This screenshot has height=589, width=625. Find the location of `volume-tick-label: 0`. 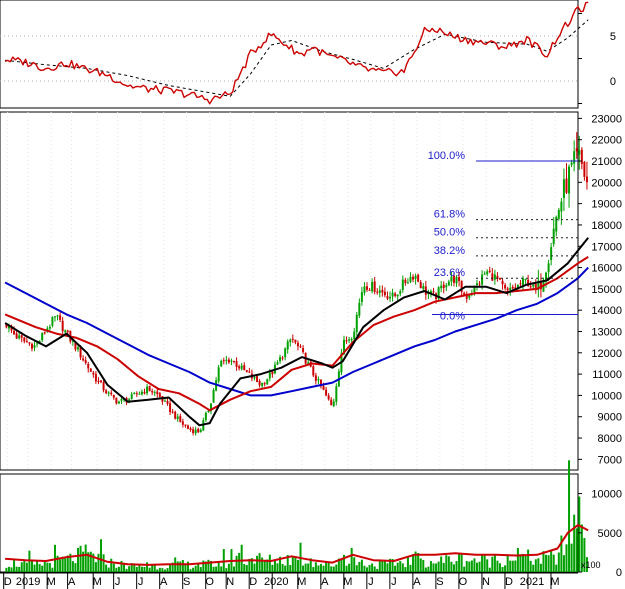

volume-tick-label: 0 is located at coordinates (619, 573).